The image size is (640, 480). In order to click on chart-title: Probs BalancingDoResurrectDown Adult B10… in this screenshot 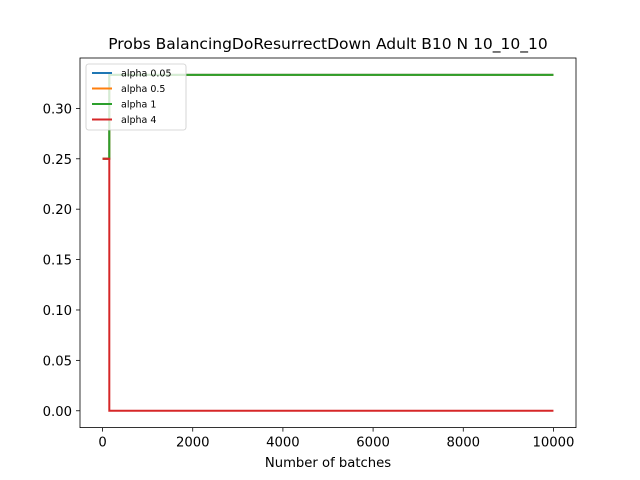, I will do `click(328, 44)`.